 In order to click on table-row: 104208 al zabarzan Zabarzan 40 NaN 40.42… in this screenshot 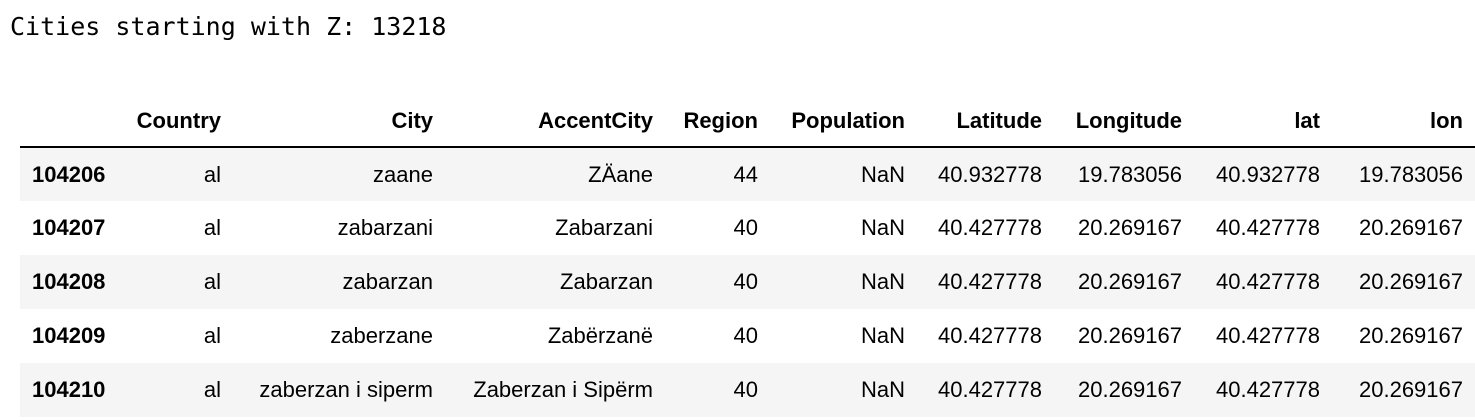, I will do `click(747, 282)`.